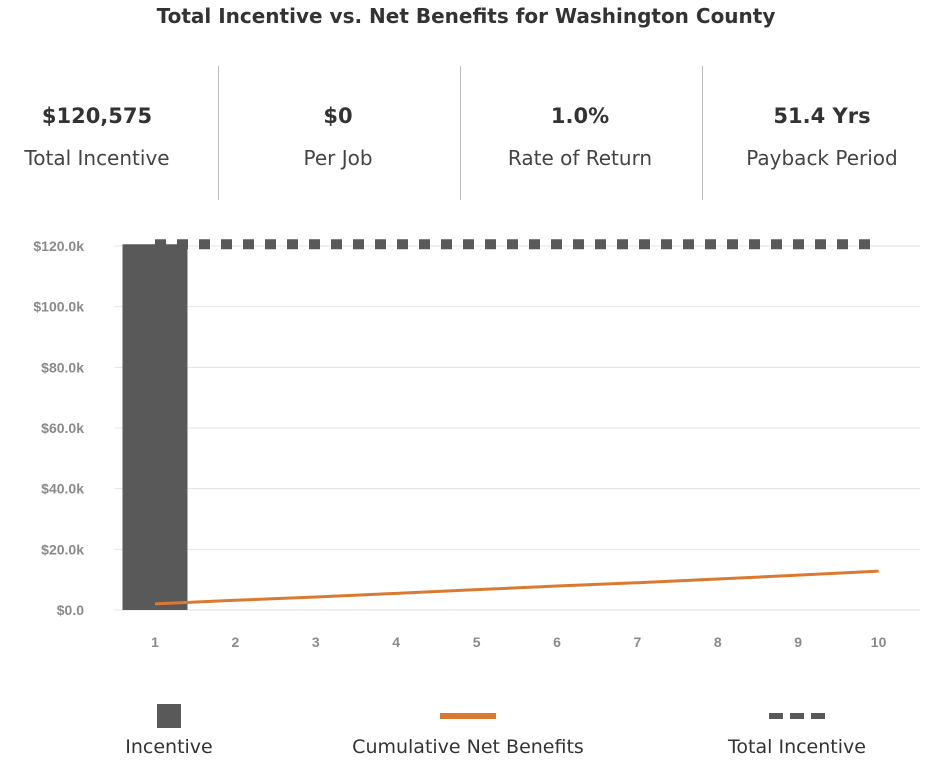  I want to click on stat-value: 1.0%, so click(580, 116).